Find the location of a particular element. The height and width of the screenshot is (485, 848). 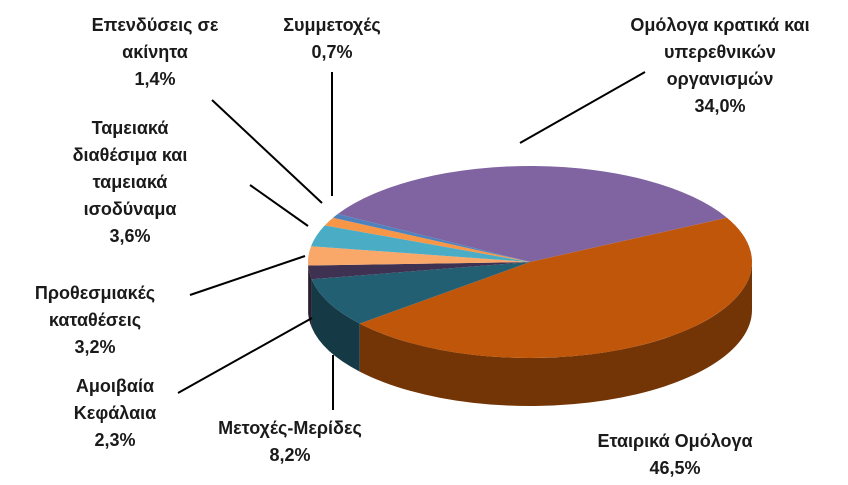

category-label: Εταιρικά Ομόλογα is located at coordinates (675, 441).